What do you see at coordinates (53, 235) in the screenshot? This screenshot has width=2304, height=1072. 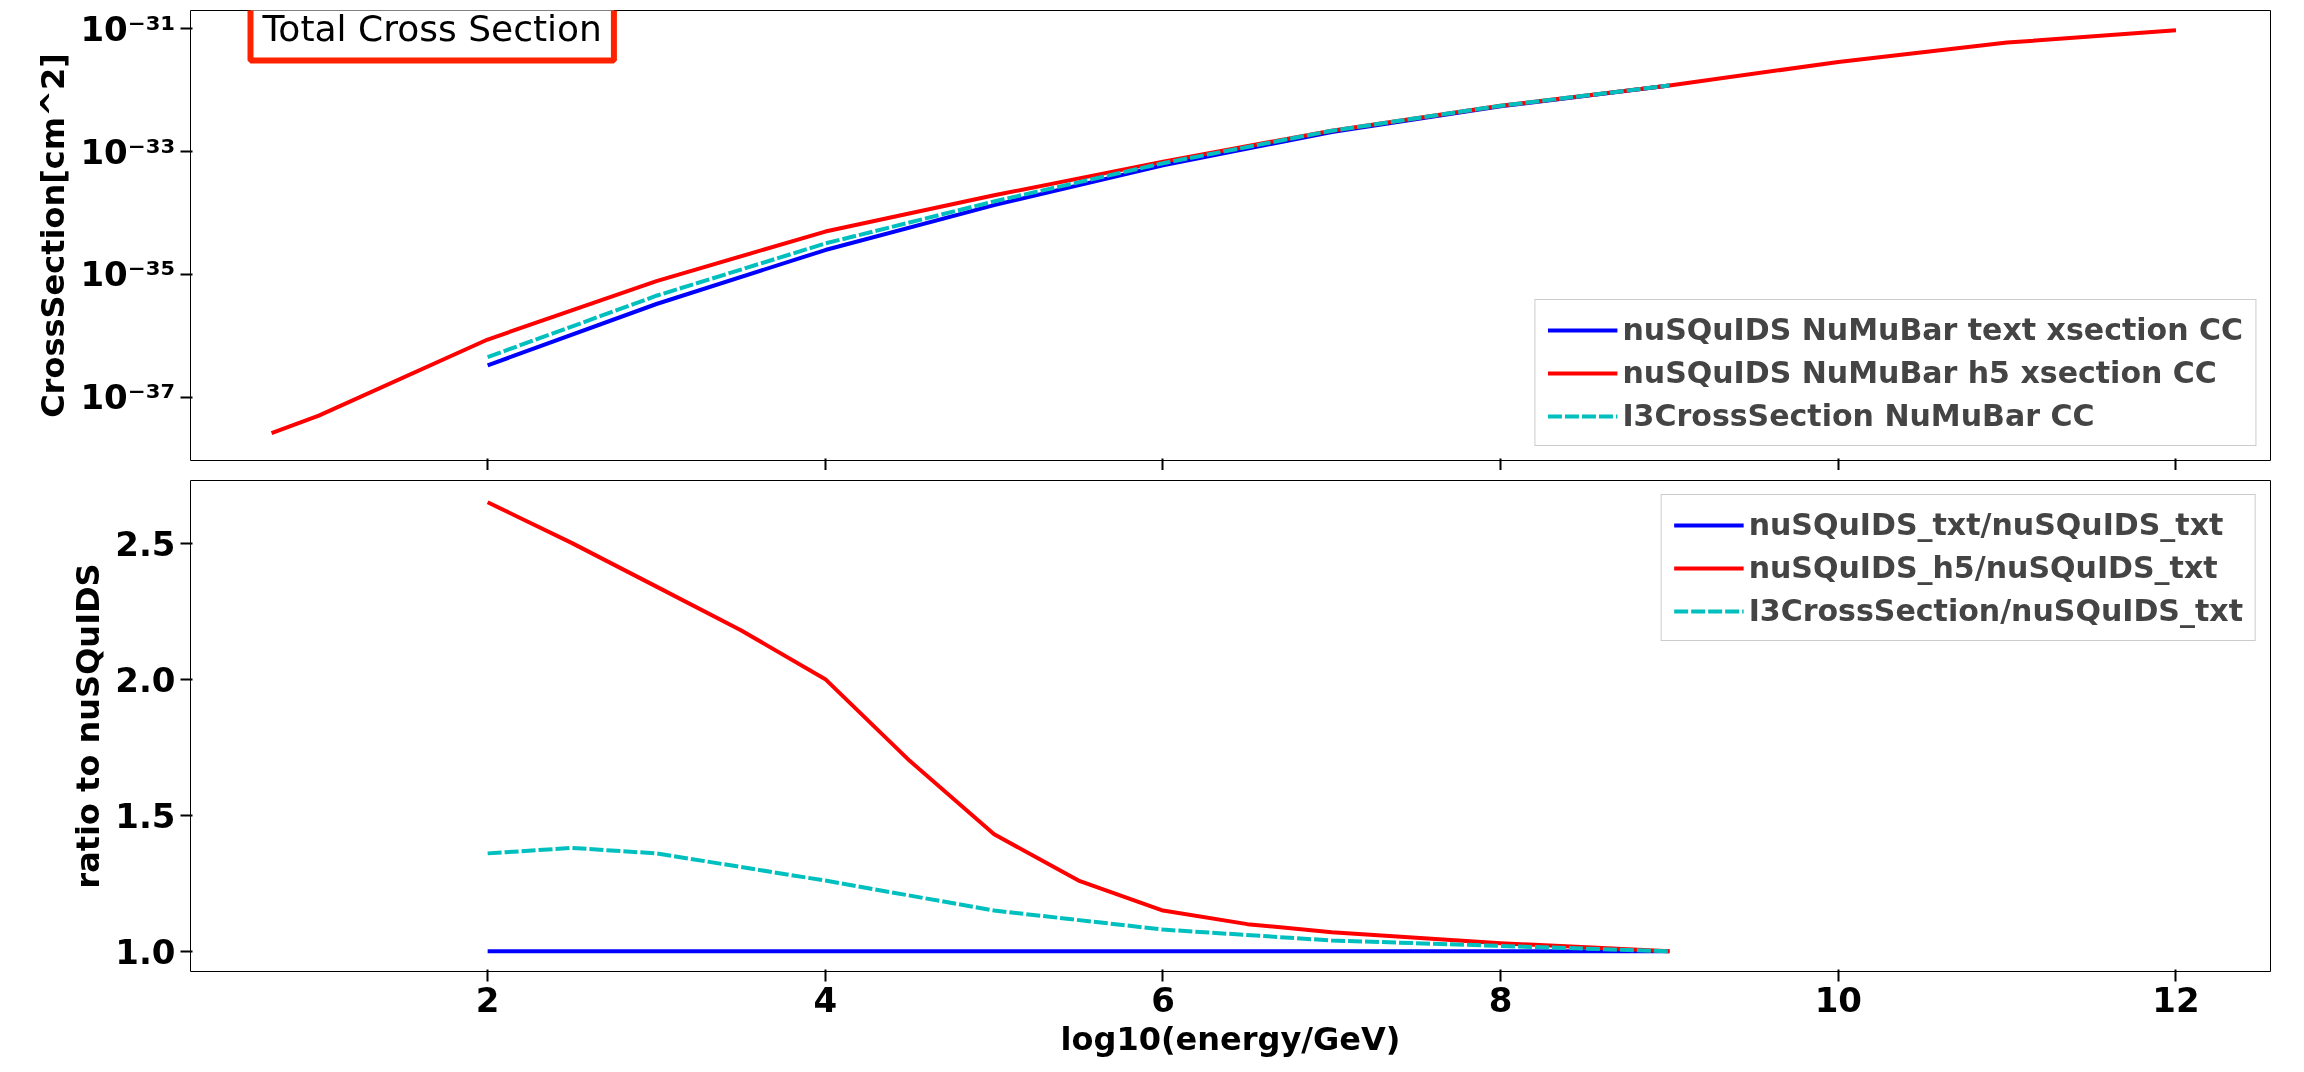 I see `y-axis-title: CrossSection[cm^2]` at bounding box center [53, 235].